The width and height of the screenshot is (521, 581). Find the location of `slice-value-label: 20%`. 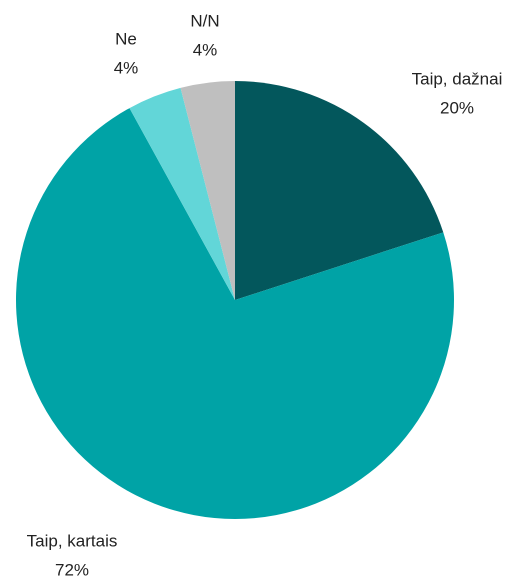

slice-value-label: 20% is located at coordinates (457, 107).